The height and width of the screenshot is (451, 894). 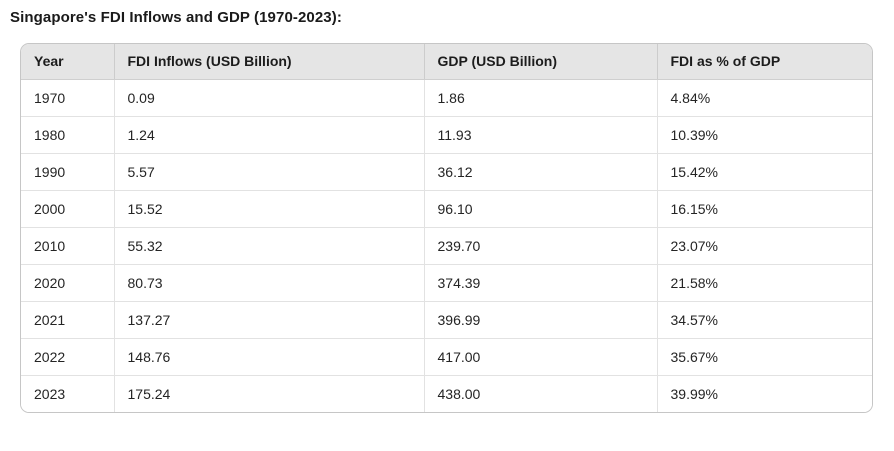 I want to click on table-row: 1990 5.57 36.12 15.42%, so click(x=446, y=172).